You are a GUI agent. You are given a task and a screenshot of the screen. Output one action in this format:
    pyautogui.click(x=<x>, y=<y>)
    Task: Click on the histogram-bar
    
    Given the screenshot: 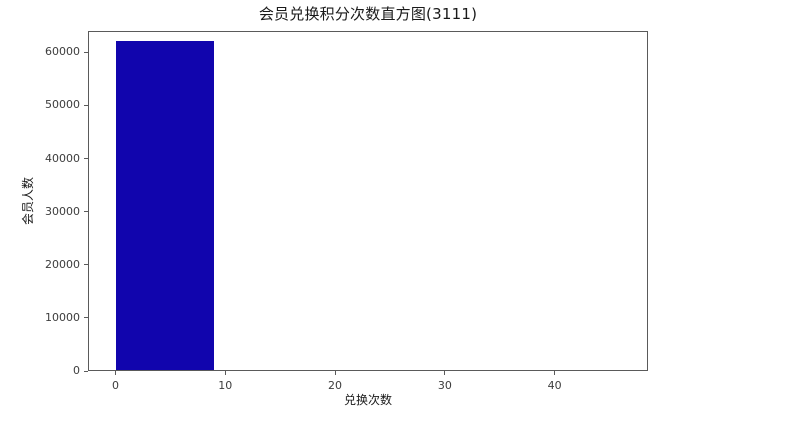 What is the action you would take?
    pyautogui.click(x=165, y=205)
    